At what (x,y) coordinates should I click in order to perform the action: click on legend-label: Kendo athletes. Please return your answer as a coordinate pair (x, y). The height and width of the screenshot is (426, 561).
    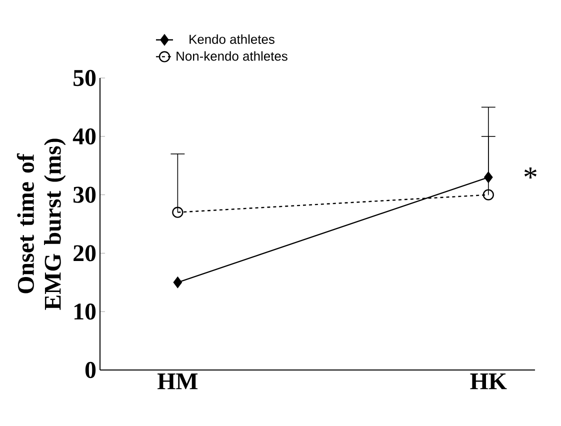
    Looking at the image, I should click on (232, 39).